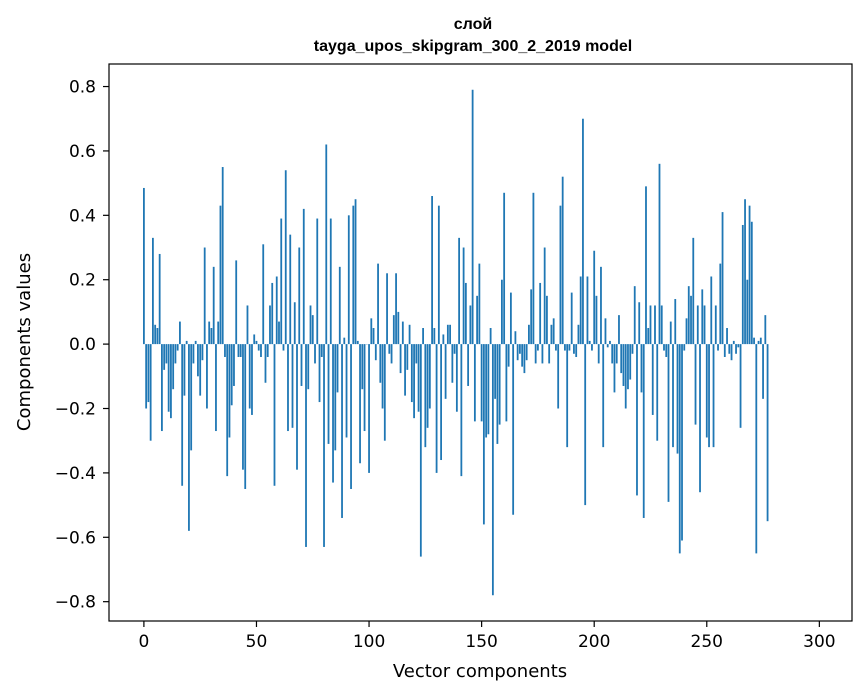 The image size is (867, 696). Describe the element at coordinates (143, 642) in the screenshot. I see `x-tick-label: 0` at that location.